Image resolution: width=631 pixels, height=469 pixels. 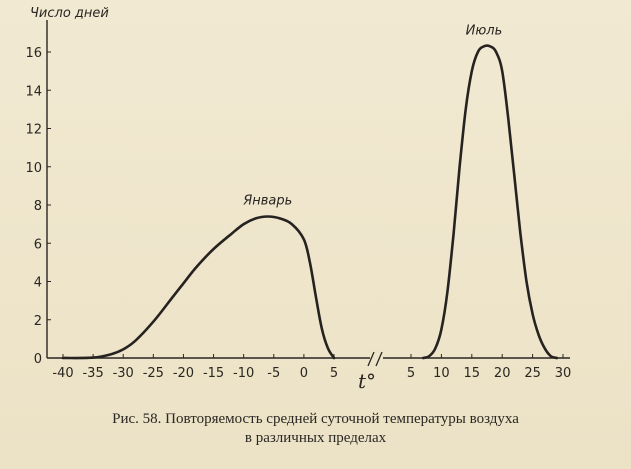 I want to click on x-tick-label: -35, so click(x=92, y=373).